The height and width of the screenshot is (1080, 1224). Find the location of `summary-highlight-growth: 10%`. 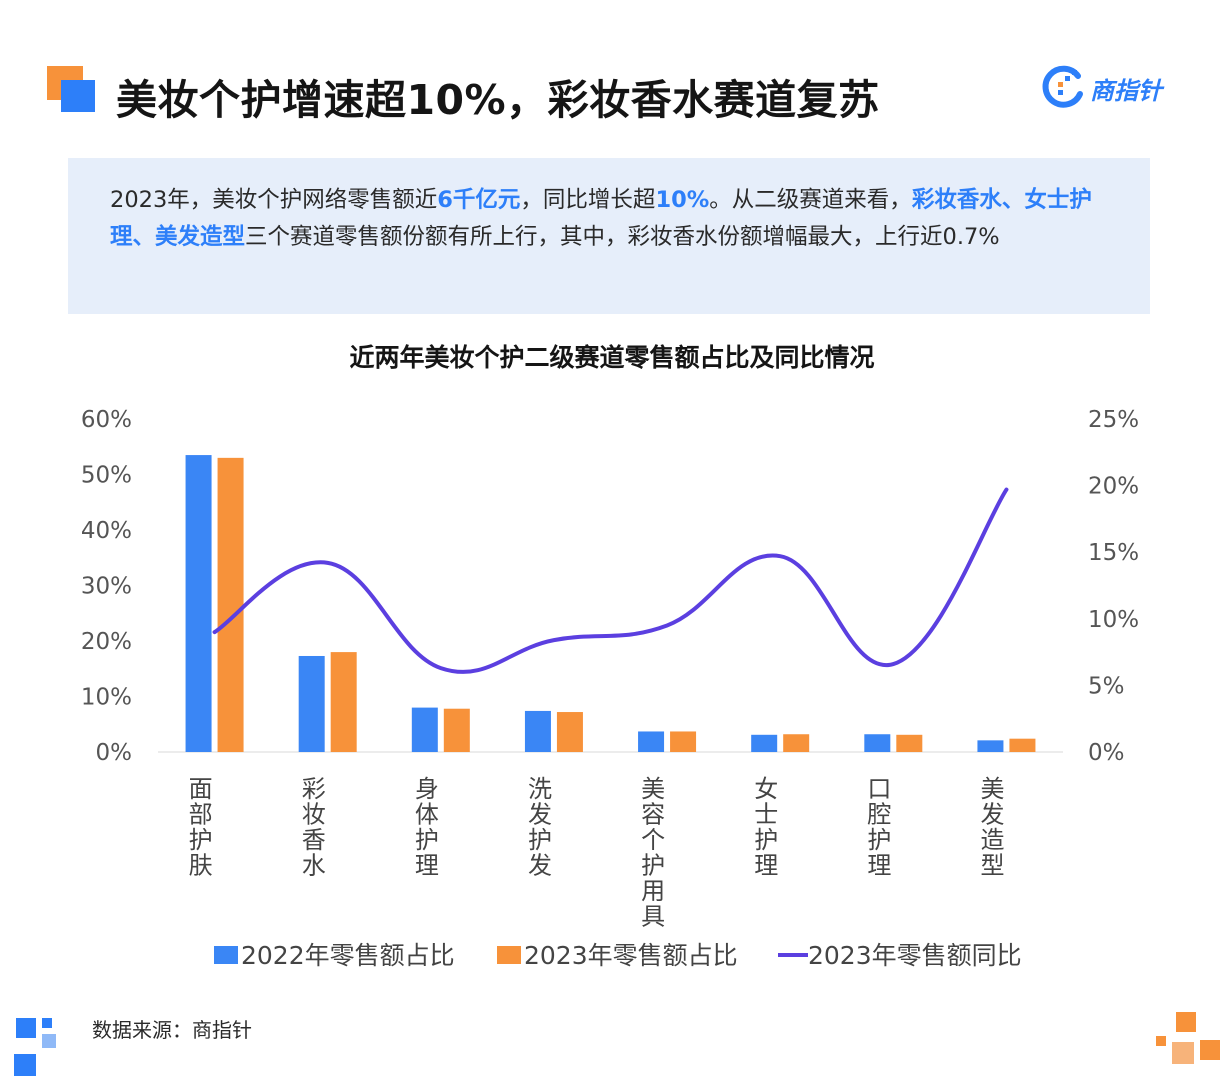

summary-highlight-growth: 10% is located at coordinates (682, 200).